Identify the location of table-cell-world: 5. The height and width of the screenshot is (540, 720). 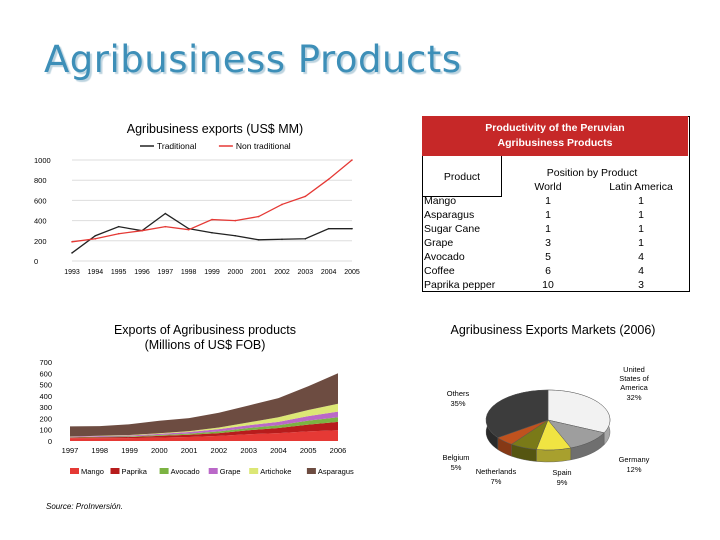
(548, 257).